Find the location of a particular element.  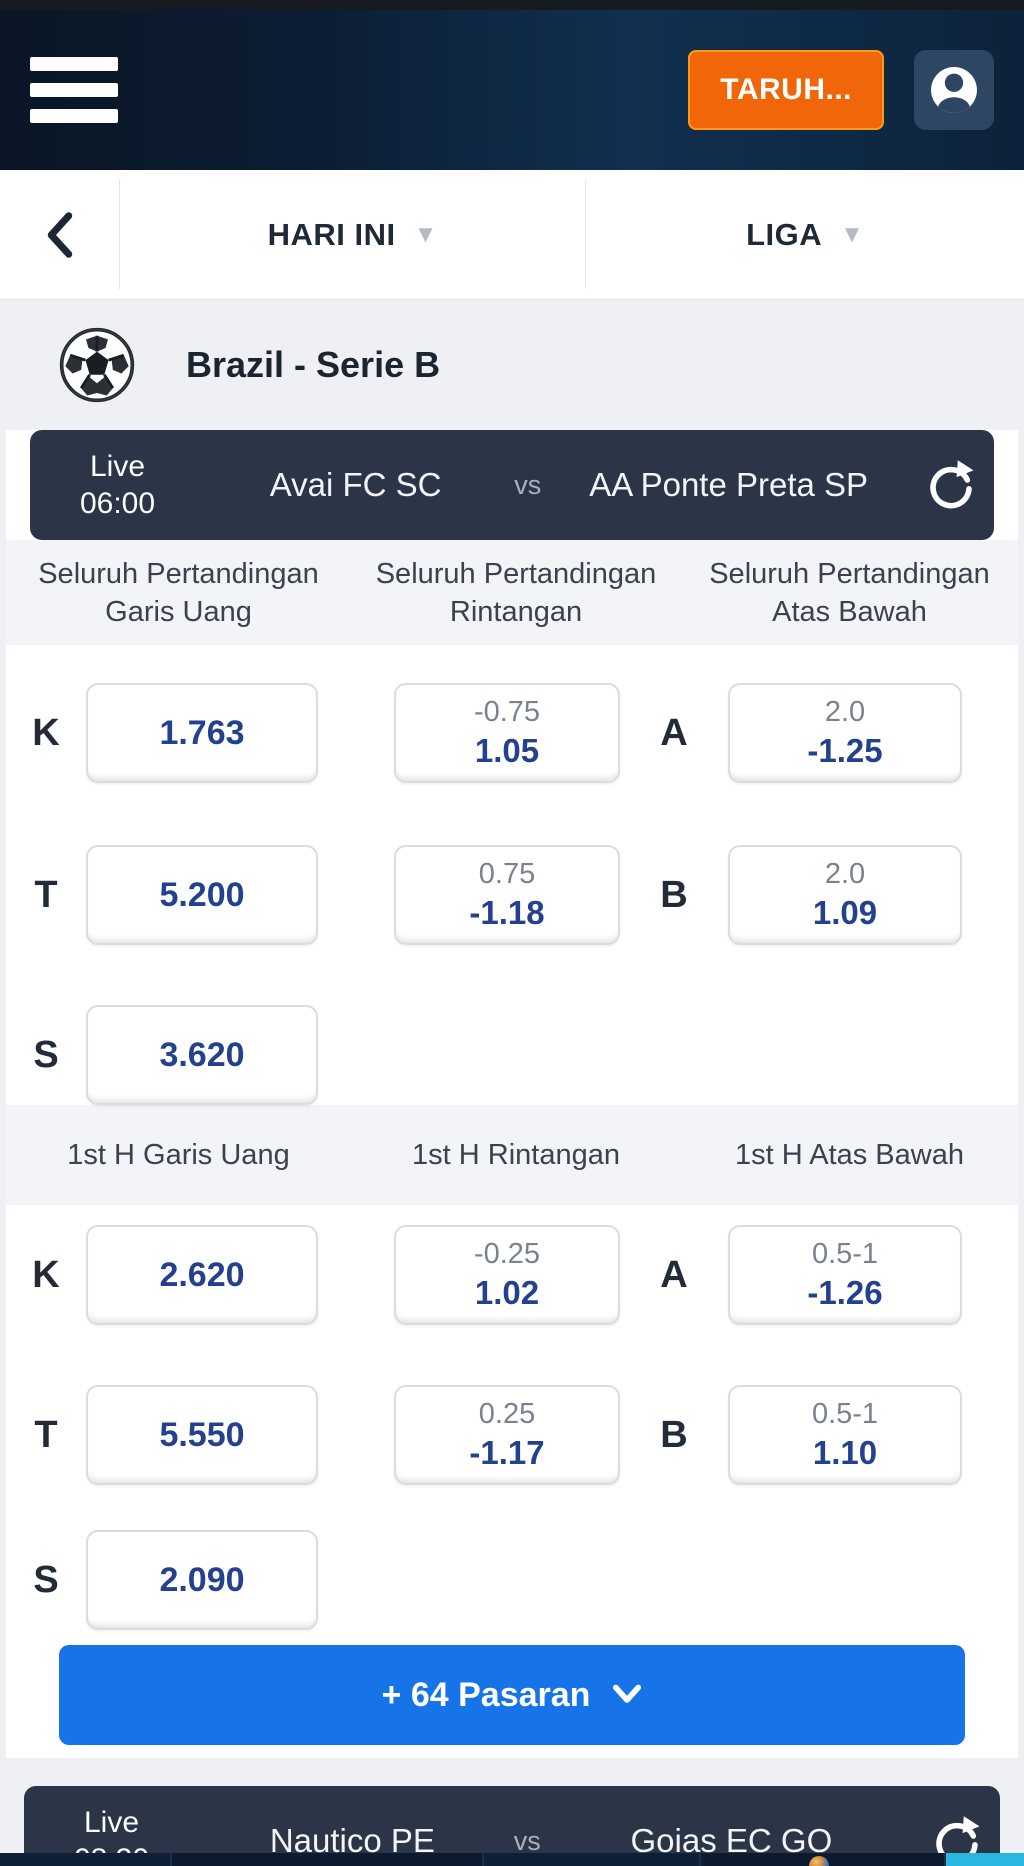

match-time-block: Live 06:00 is located at coordinates (117, 485).